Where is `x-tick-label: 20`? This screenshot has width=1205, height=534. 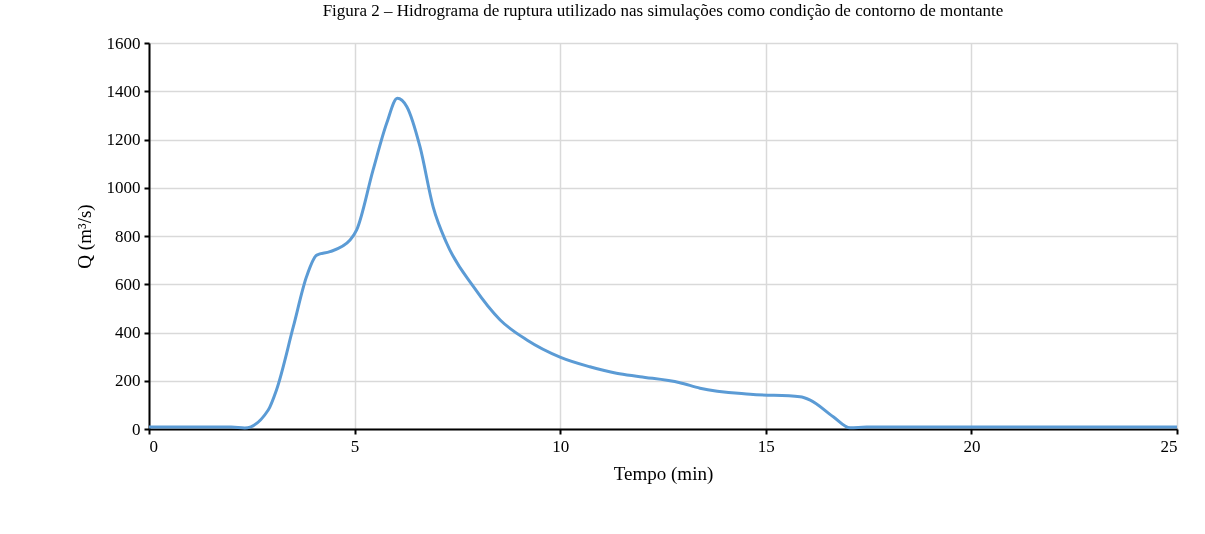
x-tick-label: 20 is located at coordinates (972, 446).